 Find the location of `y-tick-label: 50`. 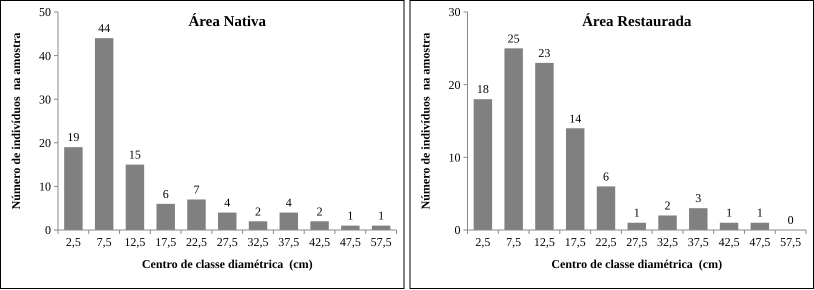

y-tick-label: 50 is located at coordinates (45, 12).